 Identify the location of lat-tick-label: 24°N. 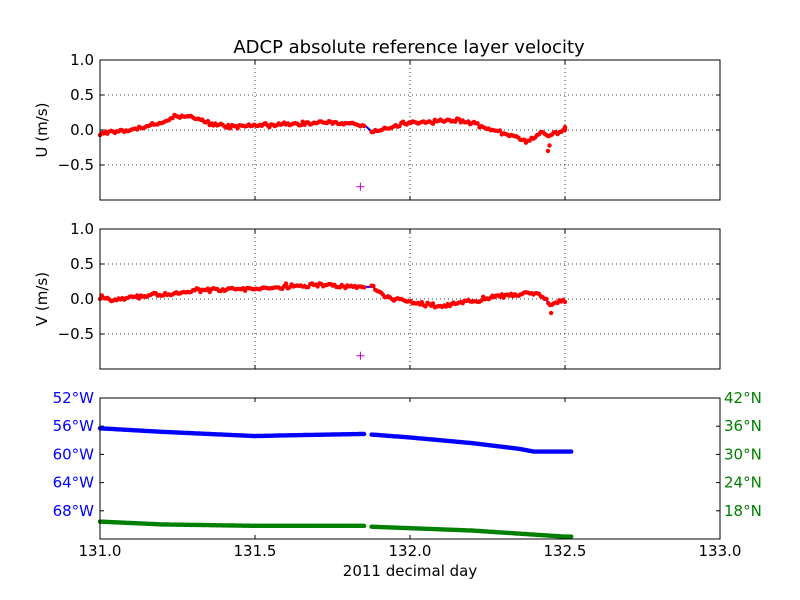
(743, 483).